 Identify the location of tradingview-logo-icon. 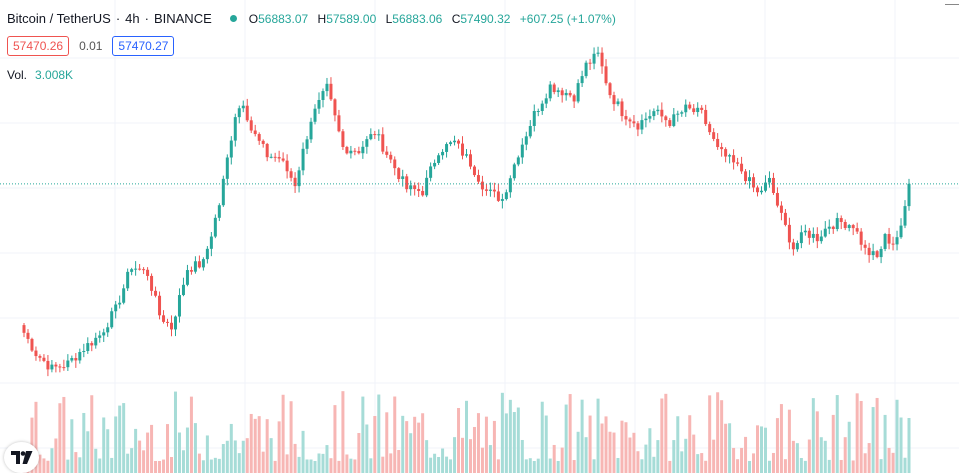
(21, 457).